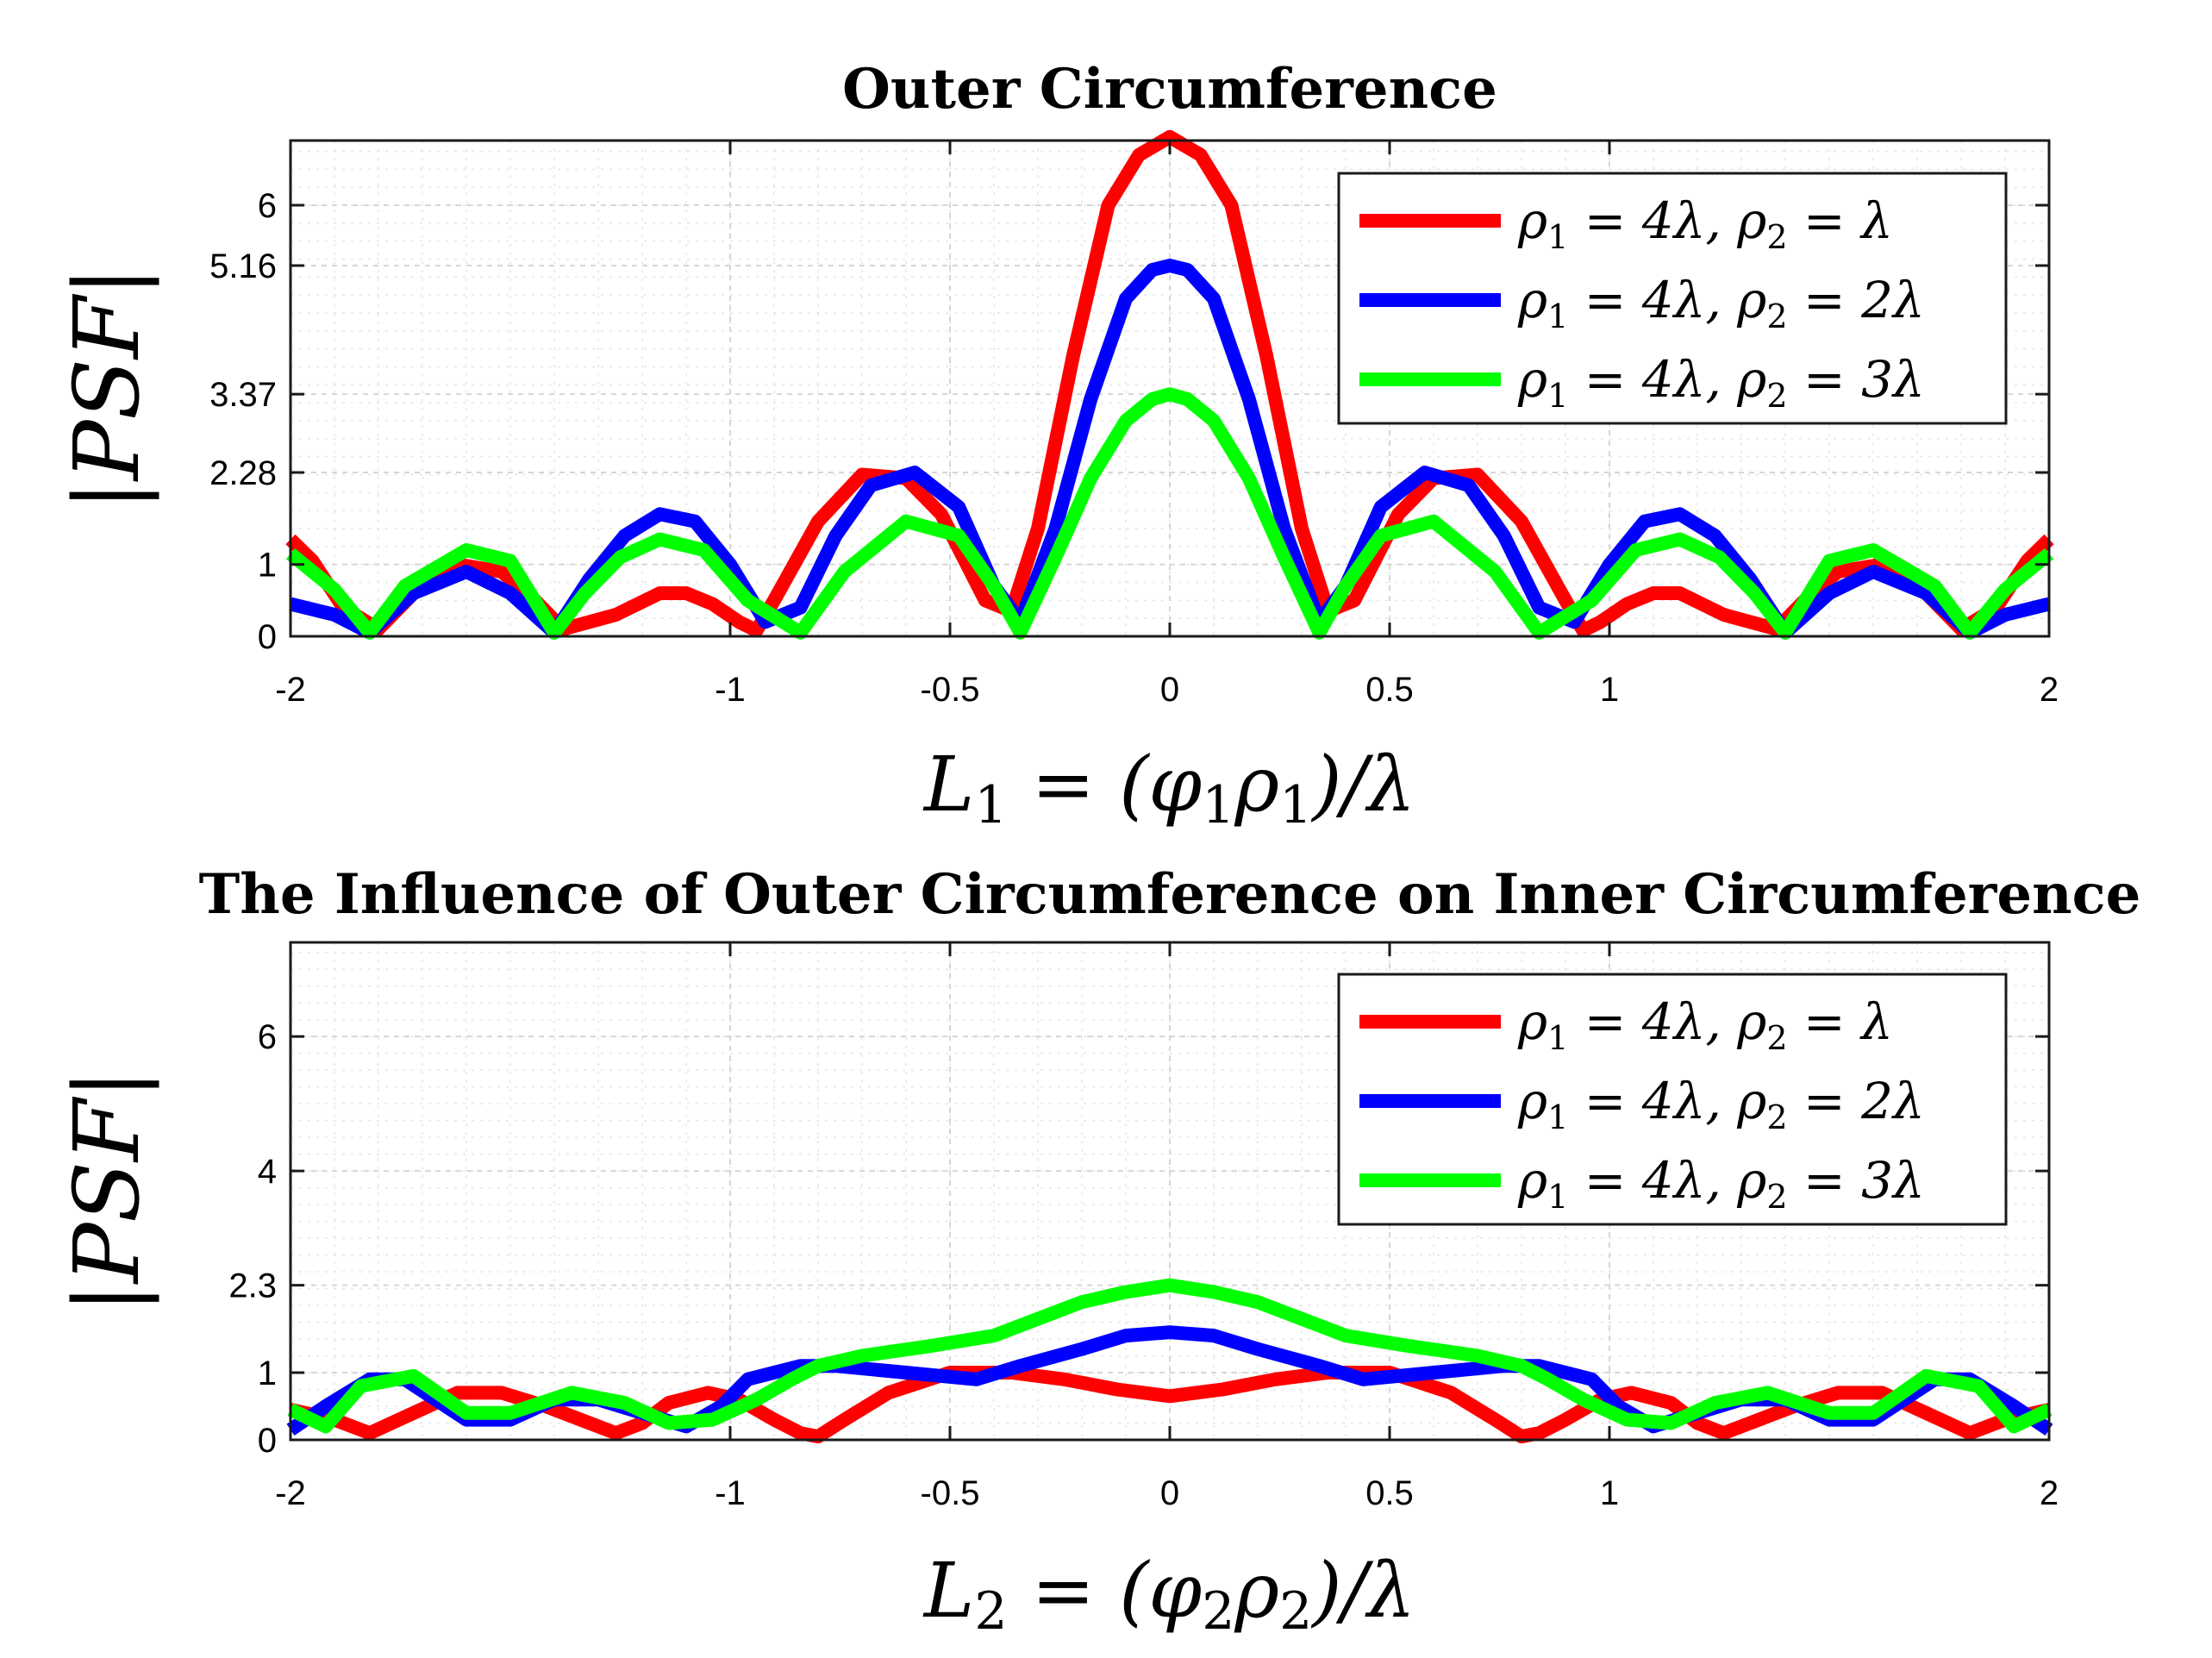  I want to click on top-chart-legend-label-3: ρ1 = 4λ, ρ2 = 3λ, so click(1721, 382).